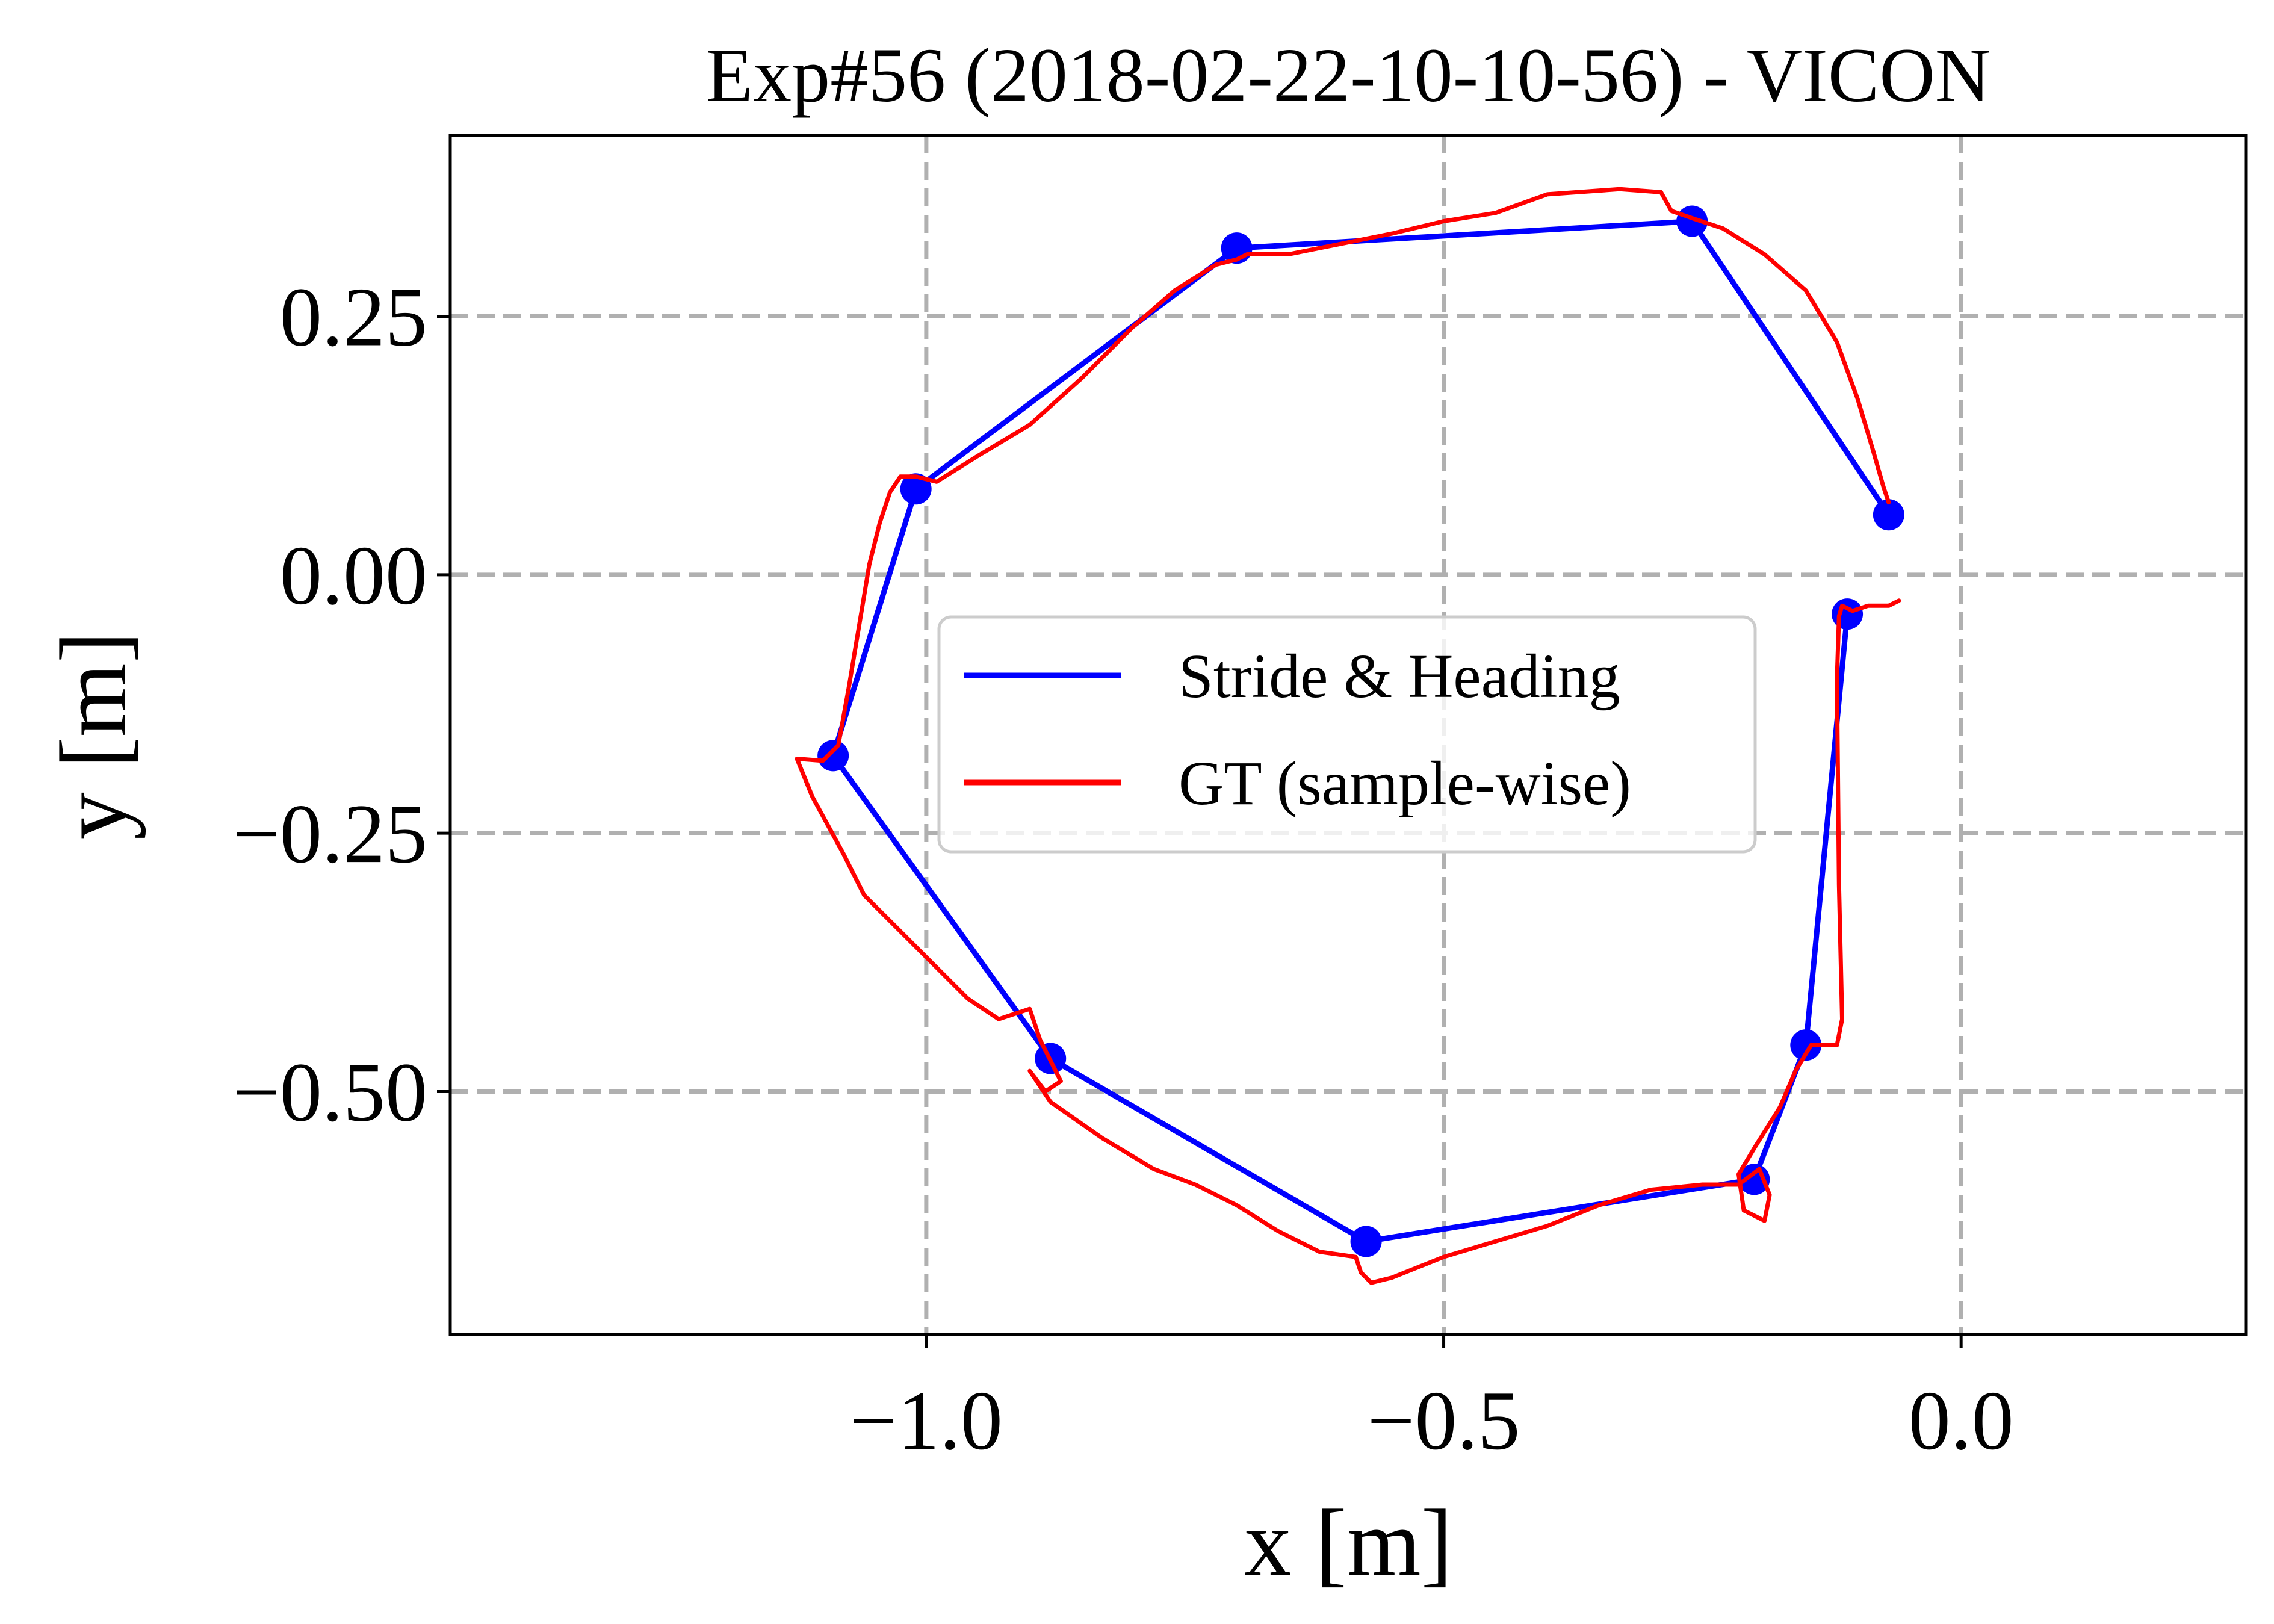 The width and height of the screenshot is (2274, 1624). Describe the element at coordinates (93, 735) in the screenshot. I see `y-axis-label: y [m]` at that location.